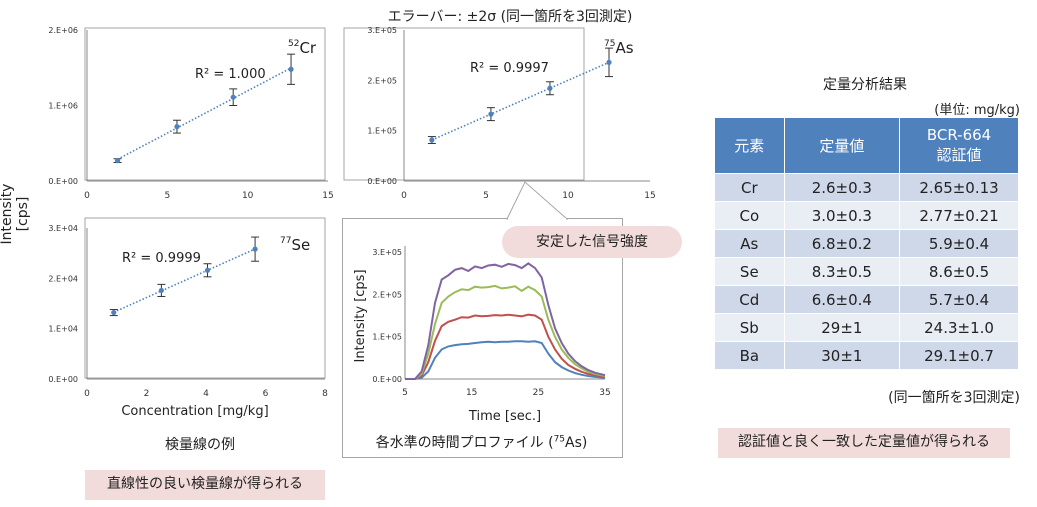  I want to click on table-row: Cr 2.6±0.3 2.65±0.13, so click(866, 187).